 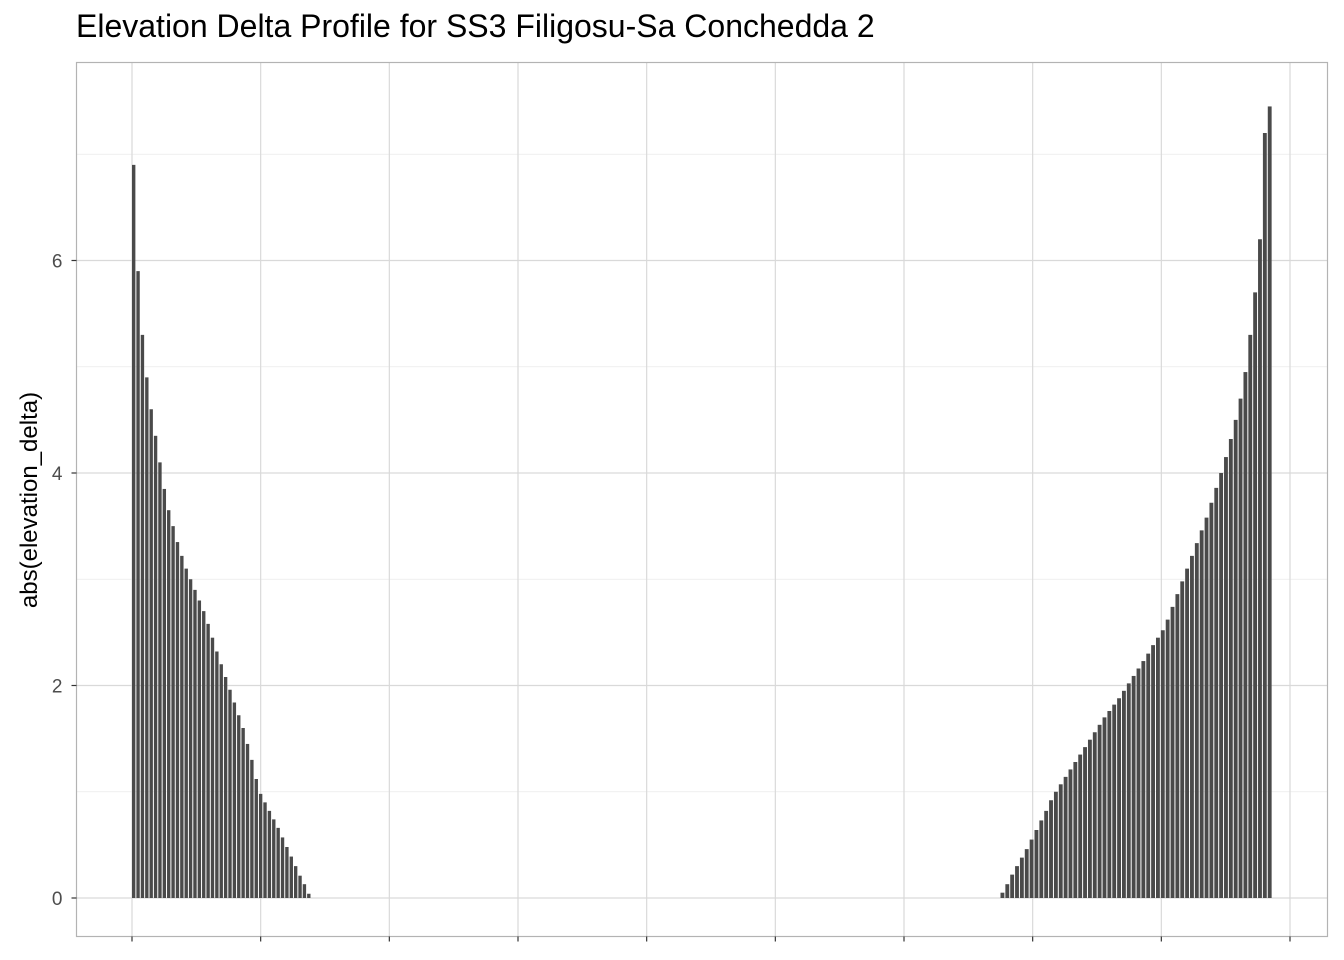 What do you see at coordinates (64, 581) in the screenshot?
I see `y-axis-ticks: 0 2 4 6` at bounding box center [64, 581].